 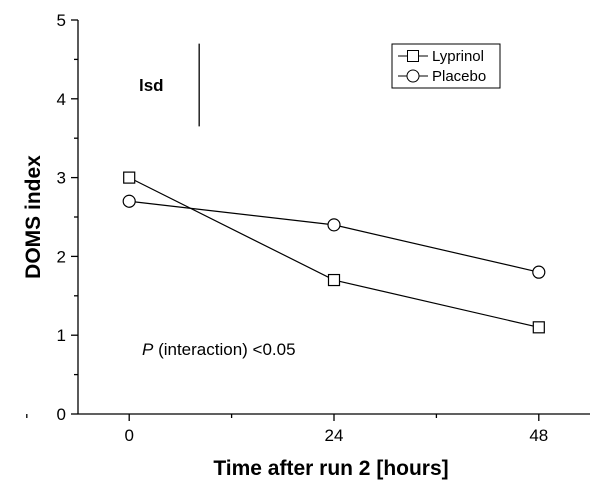 What do you see at coordinates (61, 99) in the screenshot?
I see `y-tick-label: 4` at bounding box center [61, 99].